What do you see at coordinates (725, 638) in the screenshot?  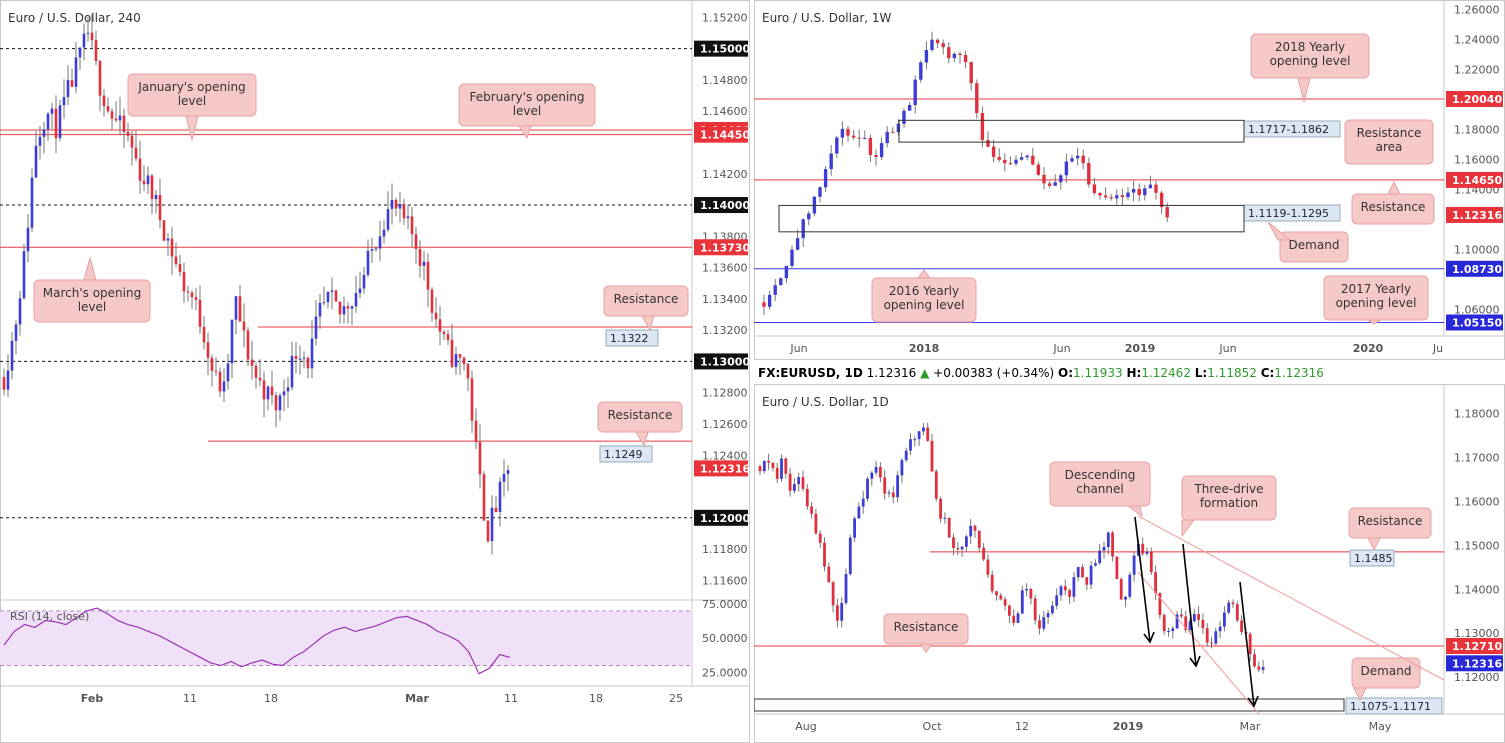 I see `rsi-y-tick: 50.0000` at bounding box center [725, 638].